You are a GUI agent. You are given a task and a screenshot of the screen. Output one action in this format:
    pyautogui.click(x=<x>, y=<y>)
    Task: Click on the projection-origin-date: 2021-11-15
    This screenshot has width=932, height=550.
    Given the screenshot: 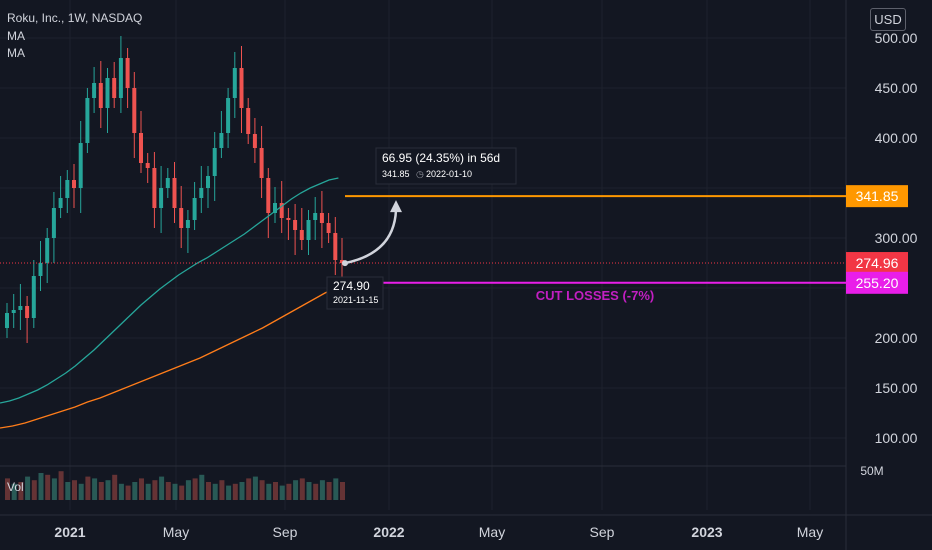 What is the action you would take?
    pyautogui.click(x=355, y=300)
    